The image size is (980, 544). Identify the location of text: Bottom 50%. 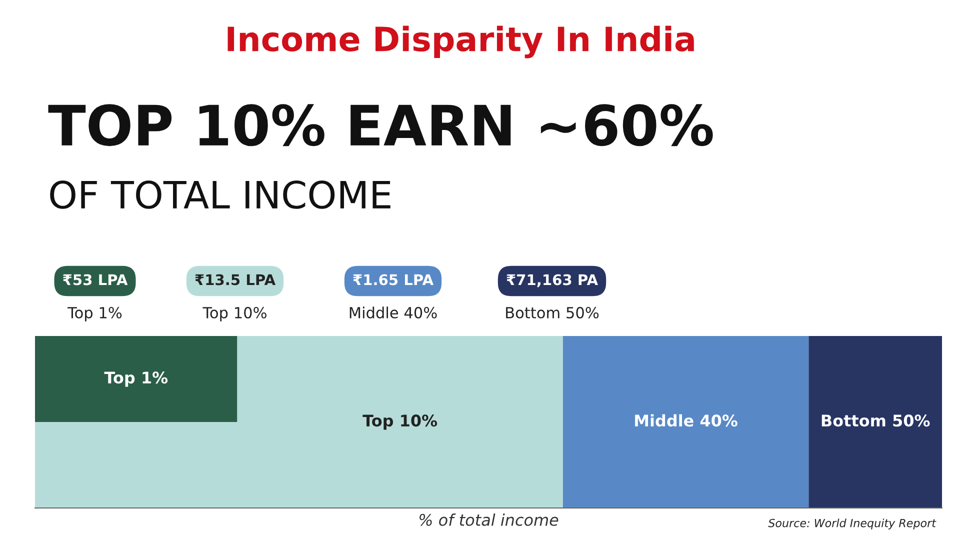
(552, 312).